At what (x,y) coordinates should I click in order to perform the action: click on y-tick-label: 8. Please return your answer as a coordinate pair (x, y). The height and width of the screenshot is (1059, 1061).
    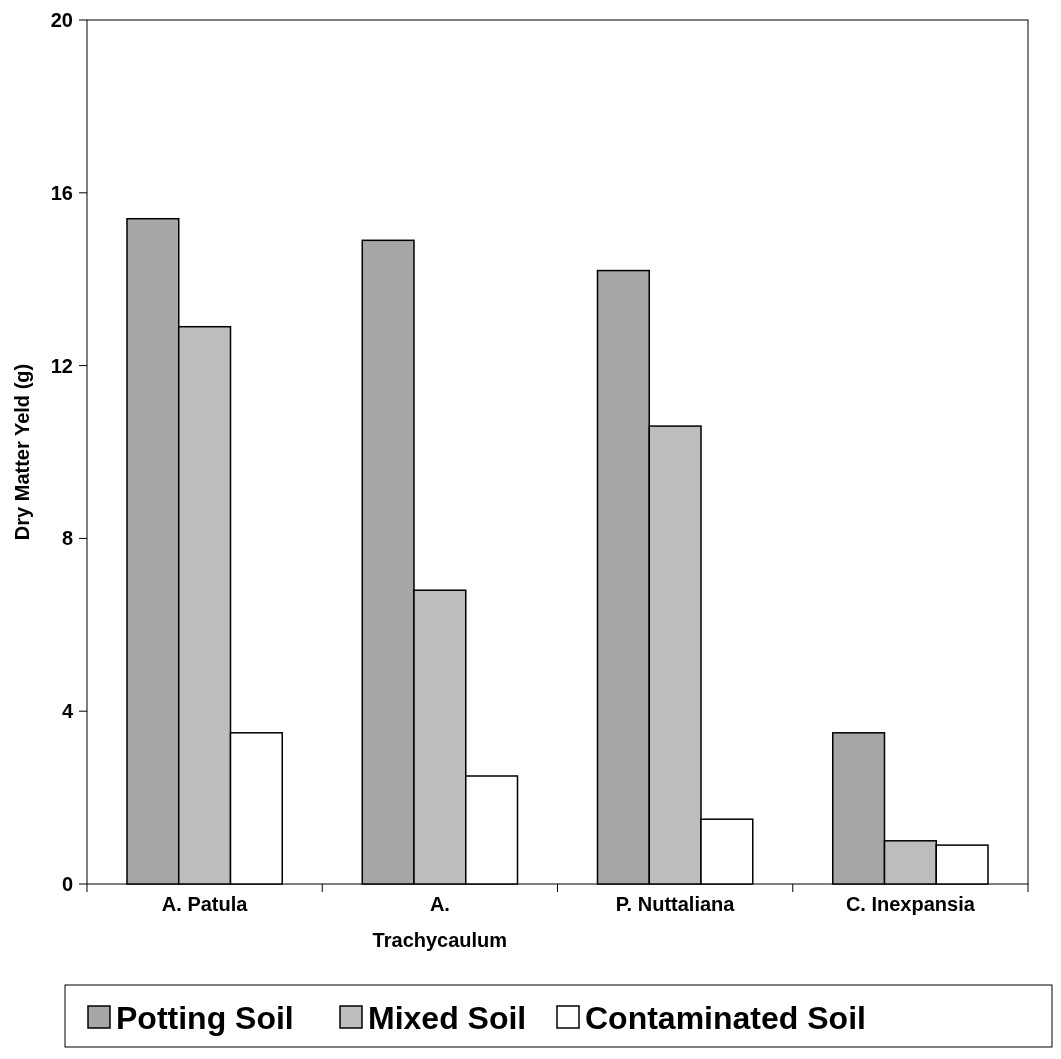
    Looking at the image, I should click on (67, 538).